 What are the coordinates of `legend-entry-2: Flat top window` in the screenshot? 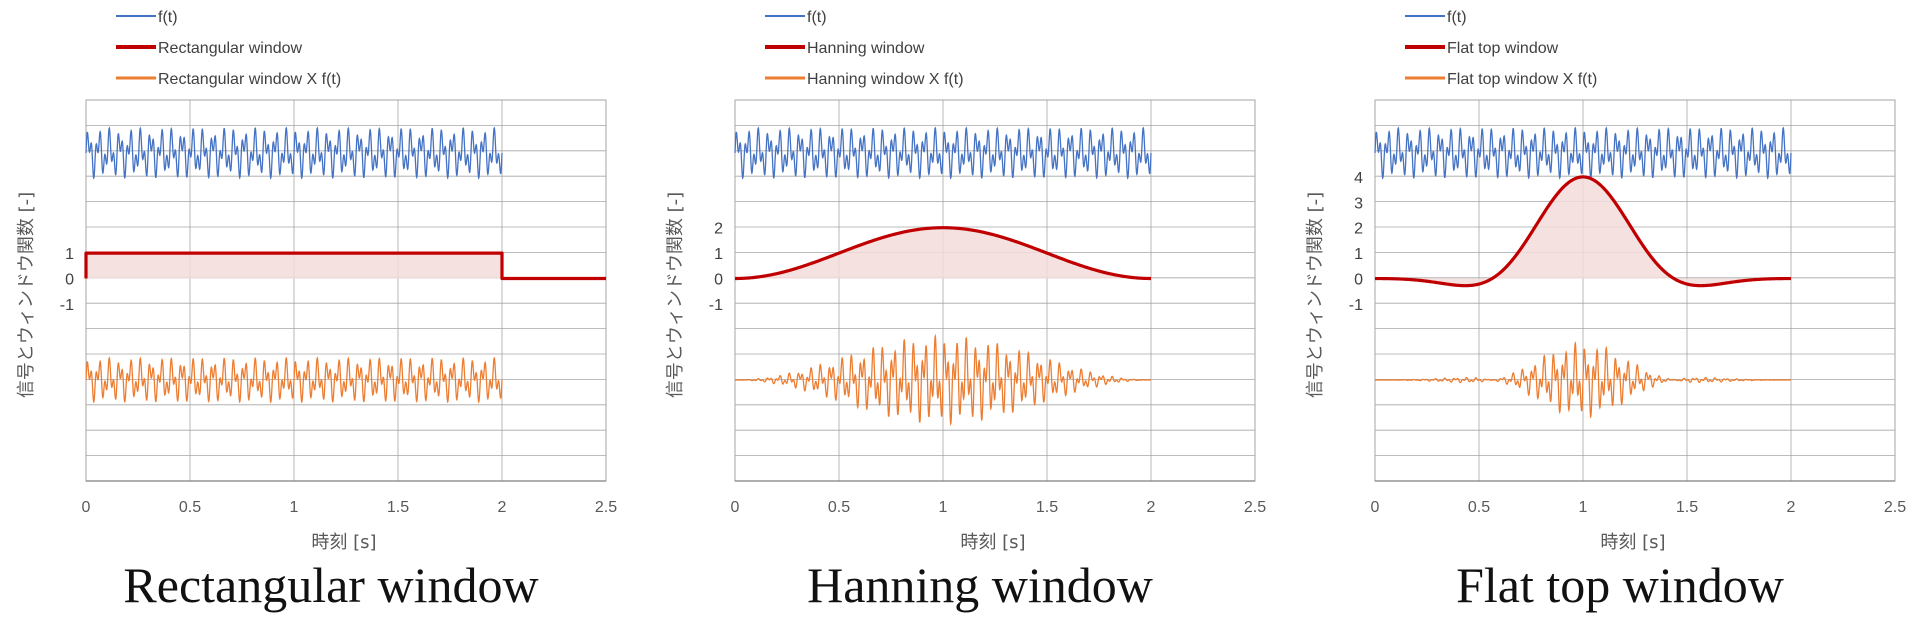 It's located at (1482, 48).